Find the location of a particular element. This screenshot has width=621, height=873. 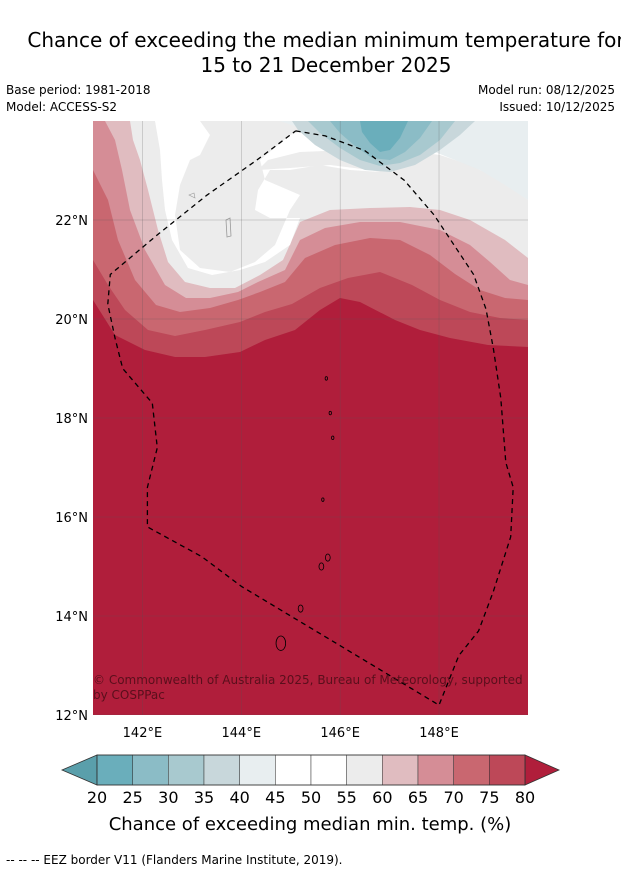

band-55-60-upper is located at coordinates (393, 186).